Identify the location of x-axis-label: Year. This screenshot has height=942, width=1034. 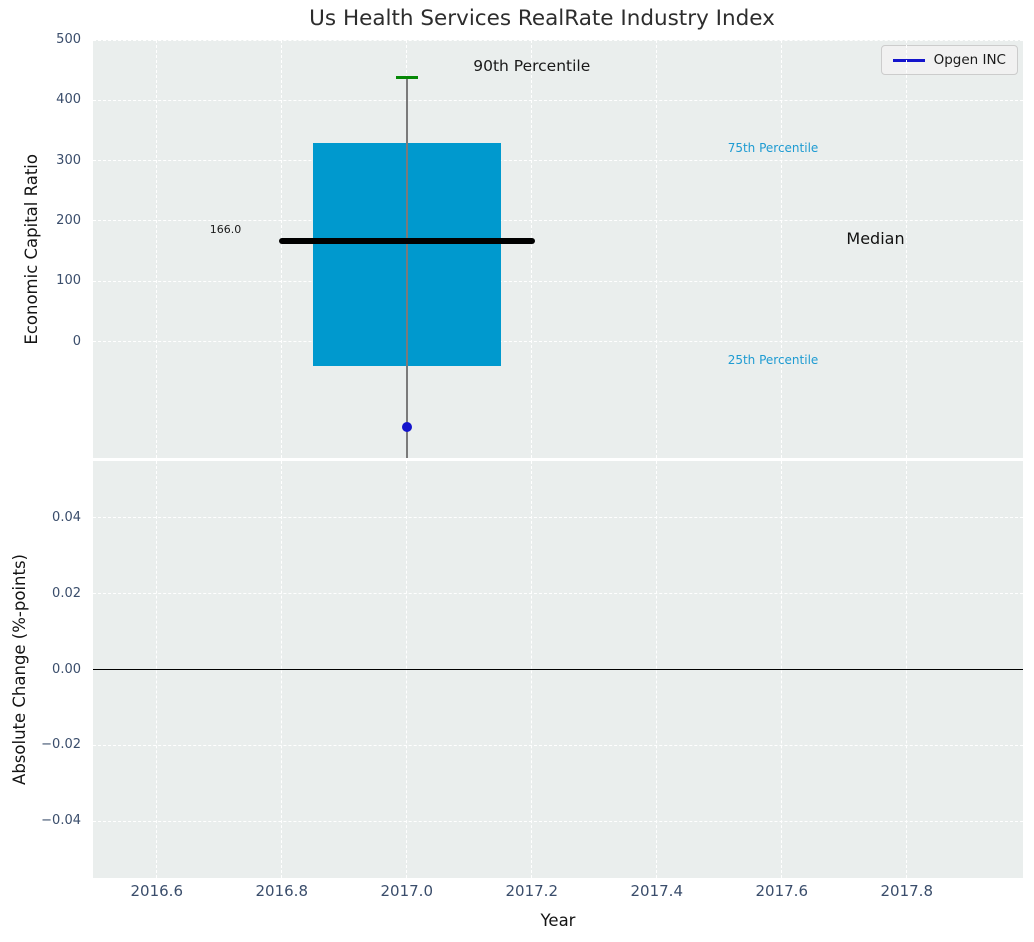
(558, 920).